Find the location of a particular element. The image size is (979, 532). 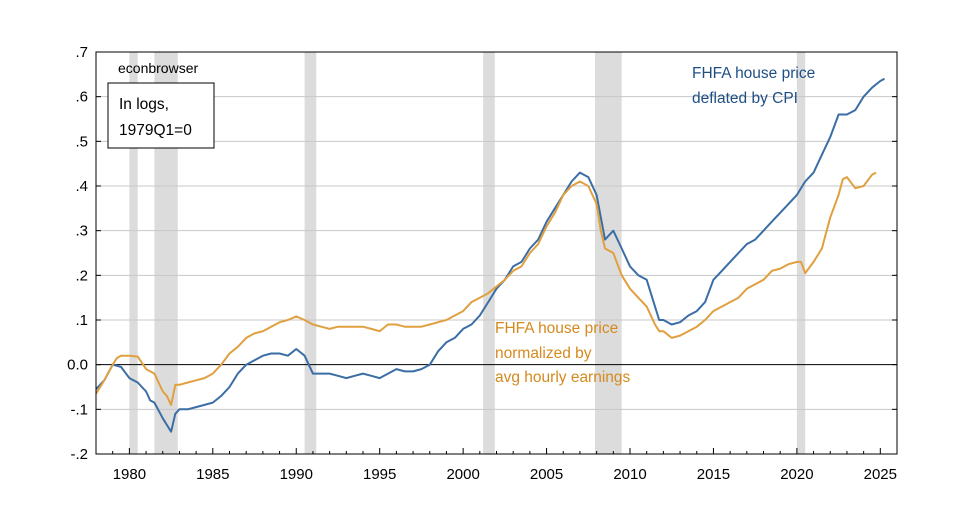

series-label-cpi-line2: deflated by CPI is located at coordinates (745, 98).